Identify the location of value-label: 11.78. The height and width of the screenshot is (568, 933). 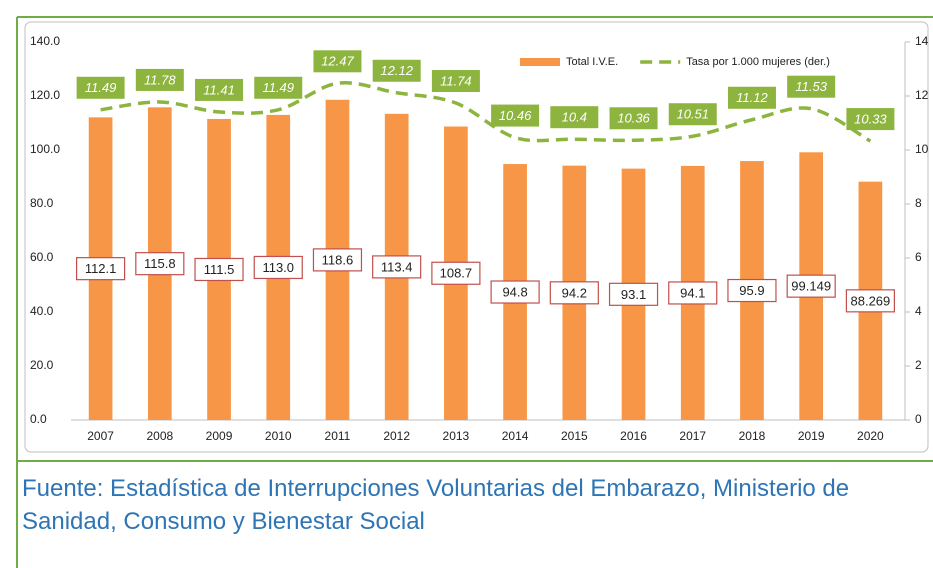
(160, 79).